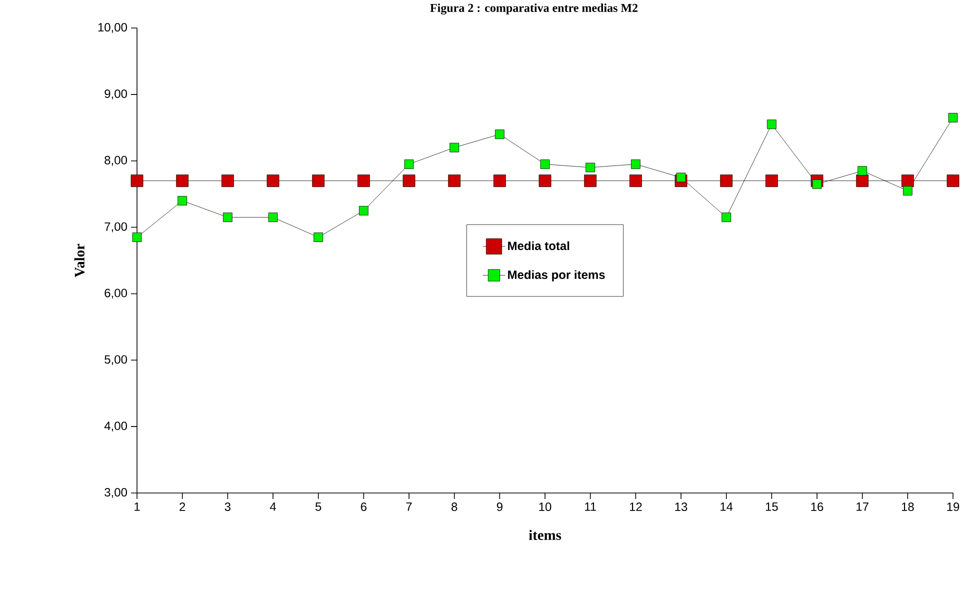 The image size is (968, 603). Describe the element at coordinates (227, 507) in the screenshot. I see `x-tick-label: 3` at that location.